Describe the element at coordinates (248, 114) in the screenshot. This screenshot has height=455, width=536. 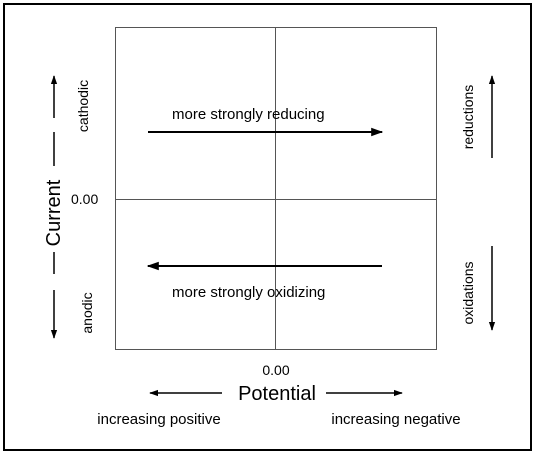
I see `reducing-label: more strongly reducing` at that location.